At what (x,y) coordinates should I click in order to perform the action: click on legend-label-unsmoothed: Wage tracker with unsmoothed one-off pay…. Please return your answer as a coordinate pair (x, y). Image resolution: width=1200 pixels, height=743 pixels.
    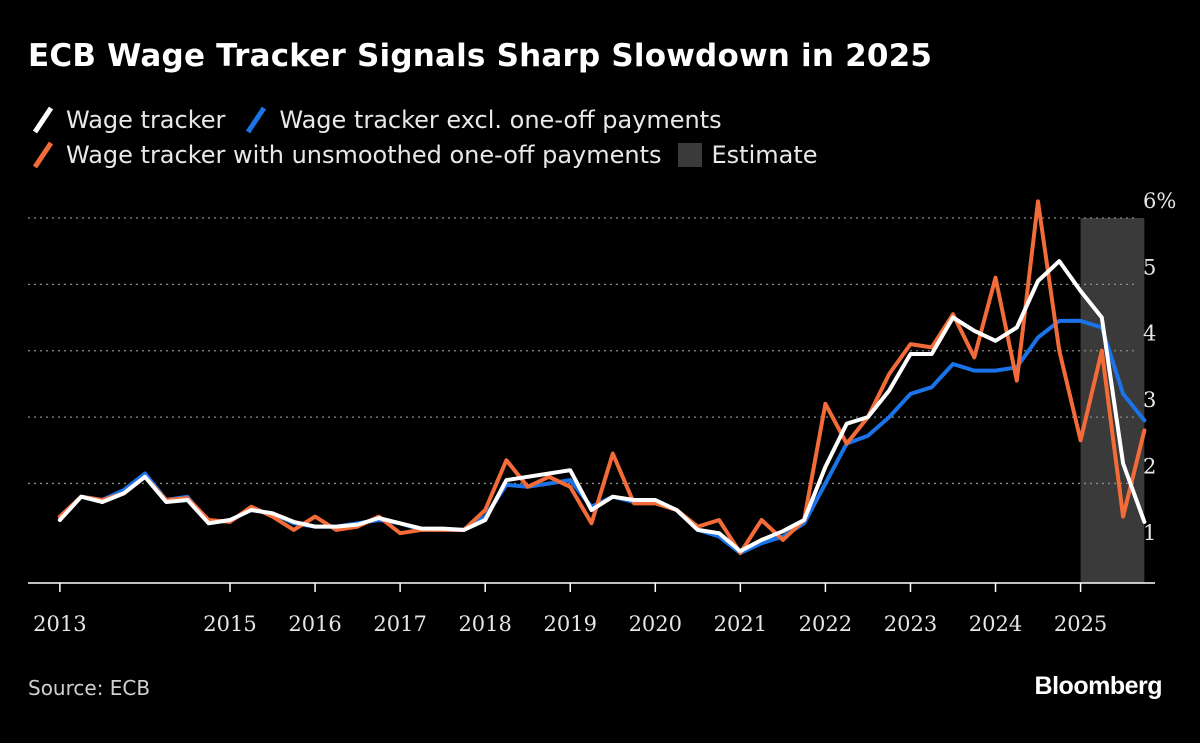
    Looking at the image, I should click on (364, 155).